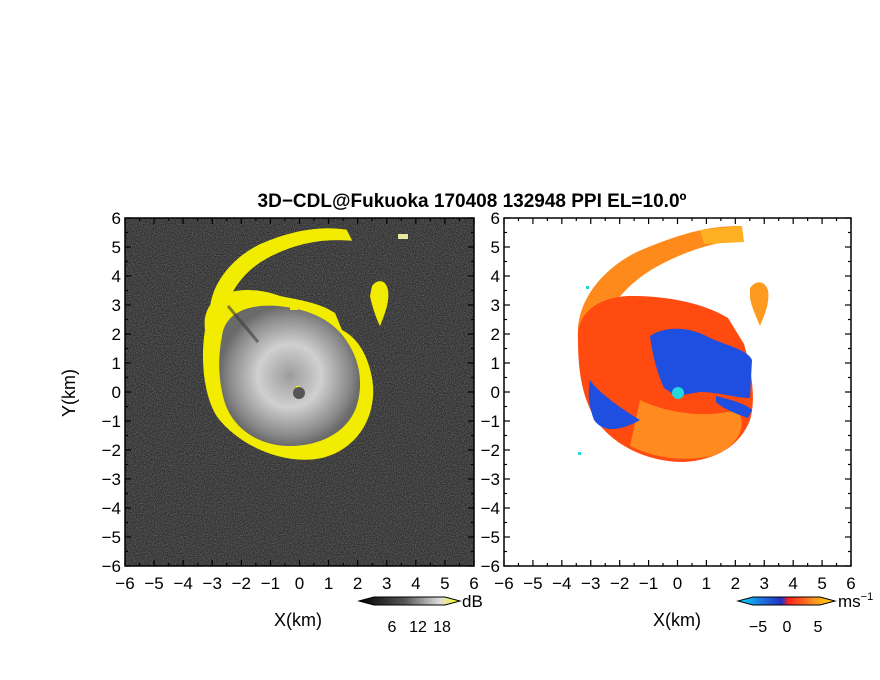 The image size is (880, 680). Describe the element at coordinates (735, 583) in the screenshot. I see `right-x-tick-label: 2` at that location.